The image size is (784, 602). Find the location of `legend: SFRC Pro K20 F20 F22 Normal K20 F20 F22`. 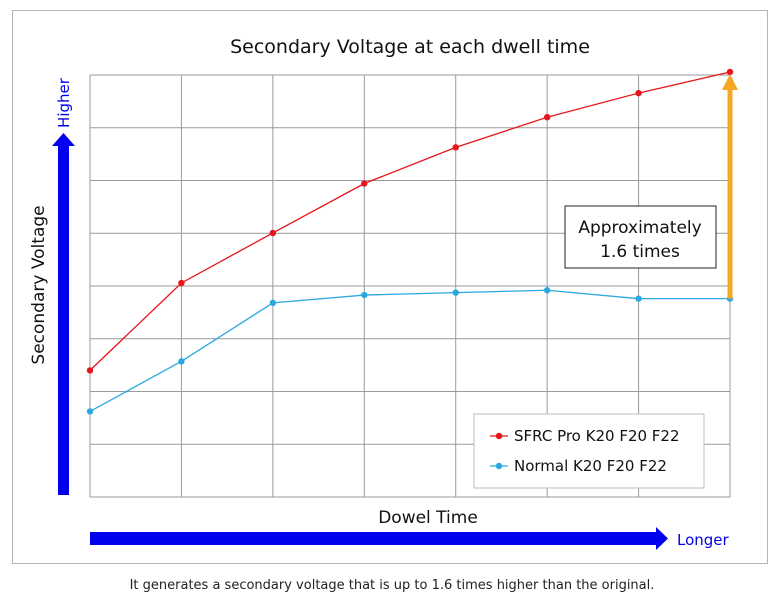

legend: SFRC Pro K20 F20 F22 Normal K20 F20 F22 is located at coordinates (589, 451).